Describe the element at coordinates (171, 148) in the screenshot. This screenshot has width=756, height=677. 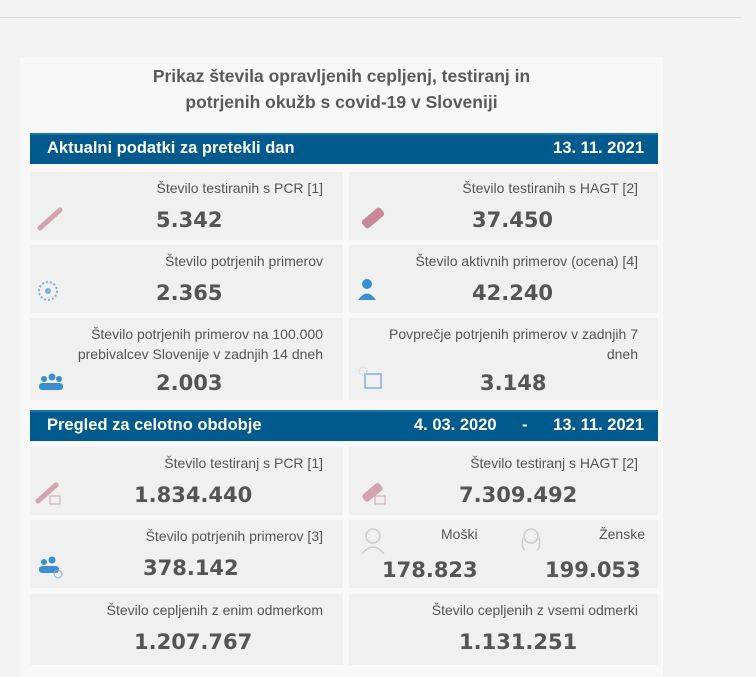
I see `current-heading: Aktualni podatki za pretekli dan` at that location.